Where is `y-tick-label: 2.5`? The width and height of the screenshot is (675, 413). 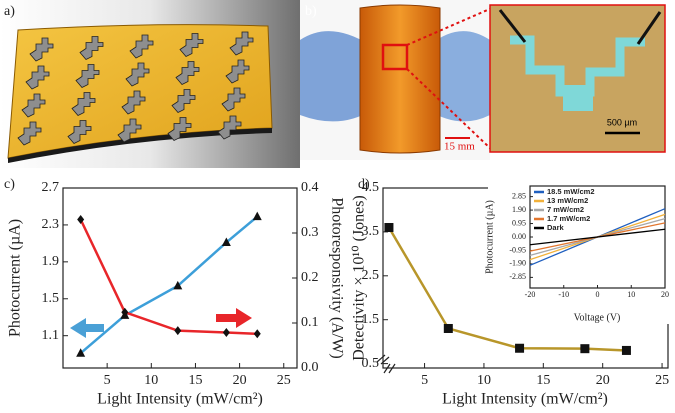 y-tick-label: 2.5 is located at coordinates (371, 275).